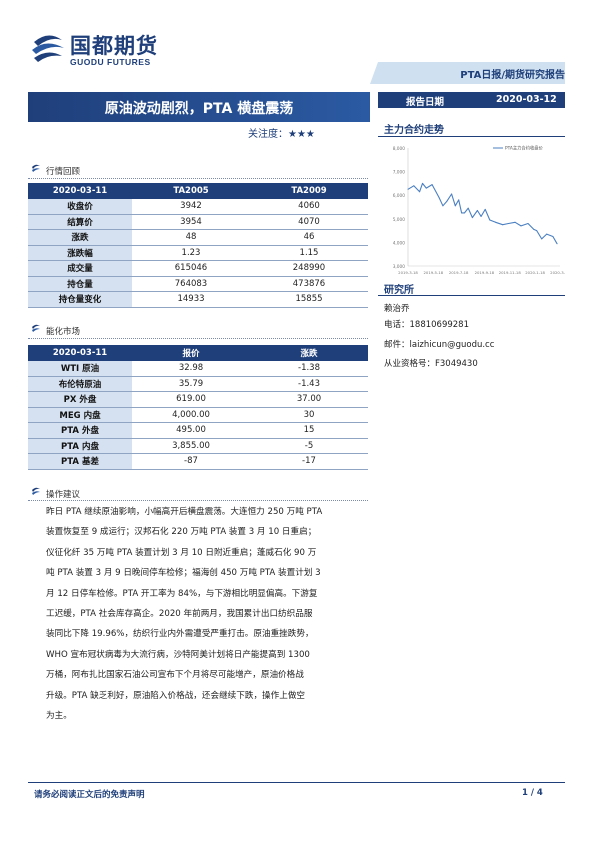  What do you see at coordinates (176, 695) in the screenshot?
I see `advice-line: 升级。PTA 缺乏利好，原油陷入价格战，还会继续下跌，操作上做空` at bounding box center [176, 695].